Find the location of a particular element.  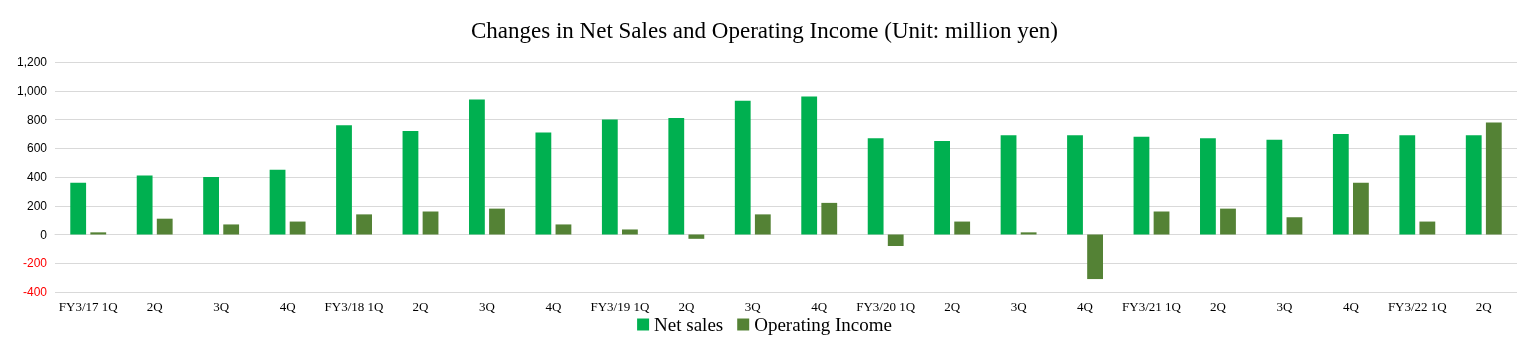

x-tick-label: FY3/20 1Q is located at coordinates (886, 306).